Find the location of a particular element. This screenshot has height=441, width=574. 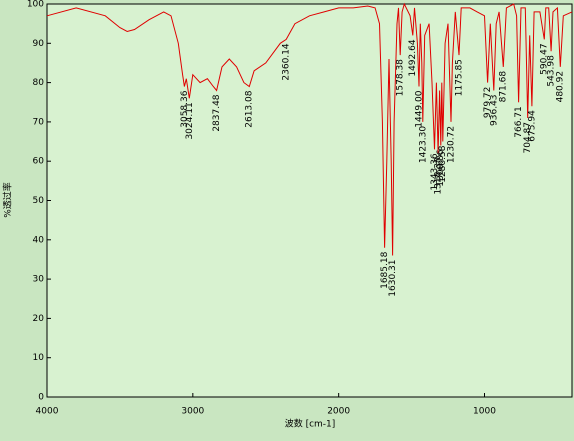

peak-label: 3024.11 is located at coordinates (190, 120).